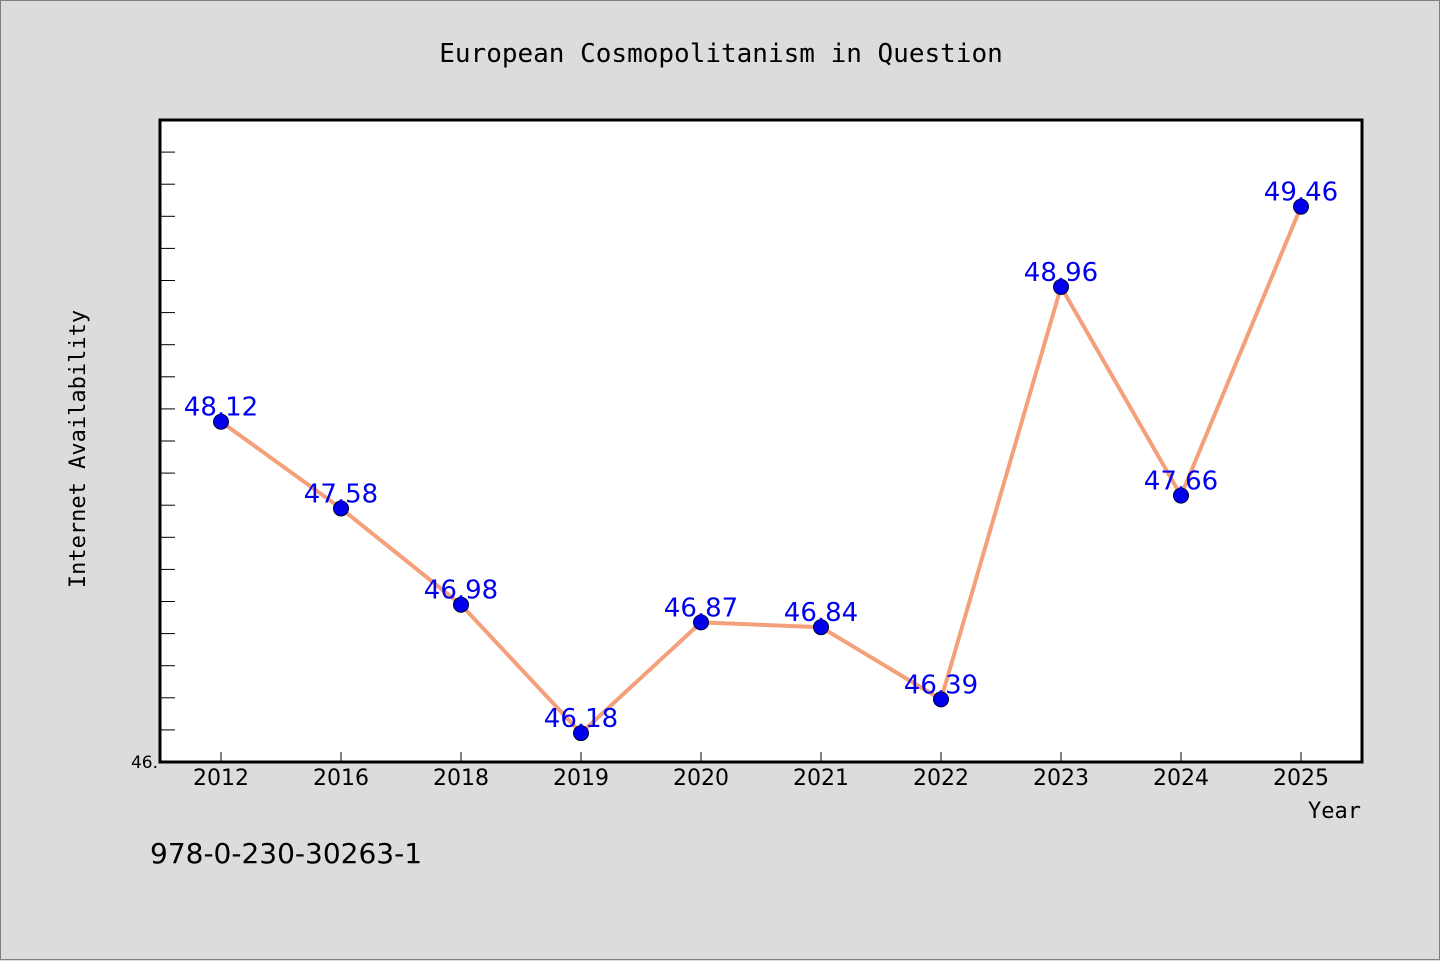  Describe the element at coordinates (701, 778) in the screenshot. I see `x-tick-label: 2020` at that location.